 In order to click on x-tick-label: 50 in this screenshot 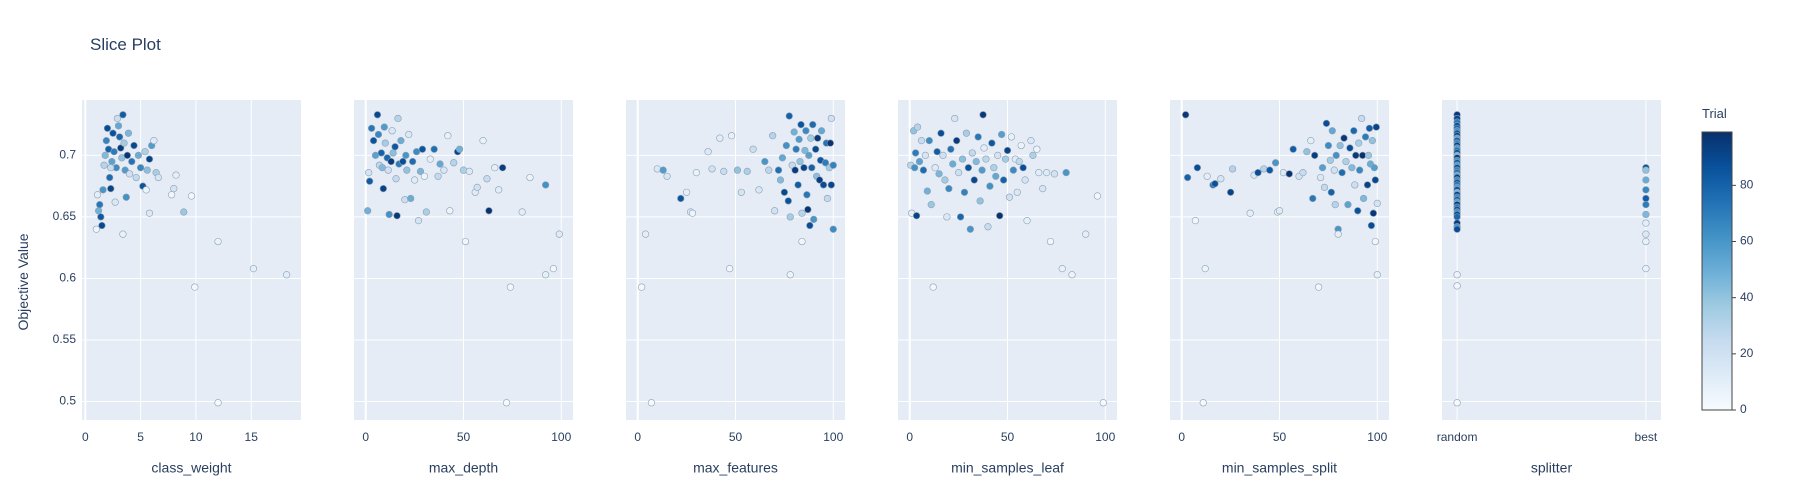, I will do `click(1280, 437)`.